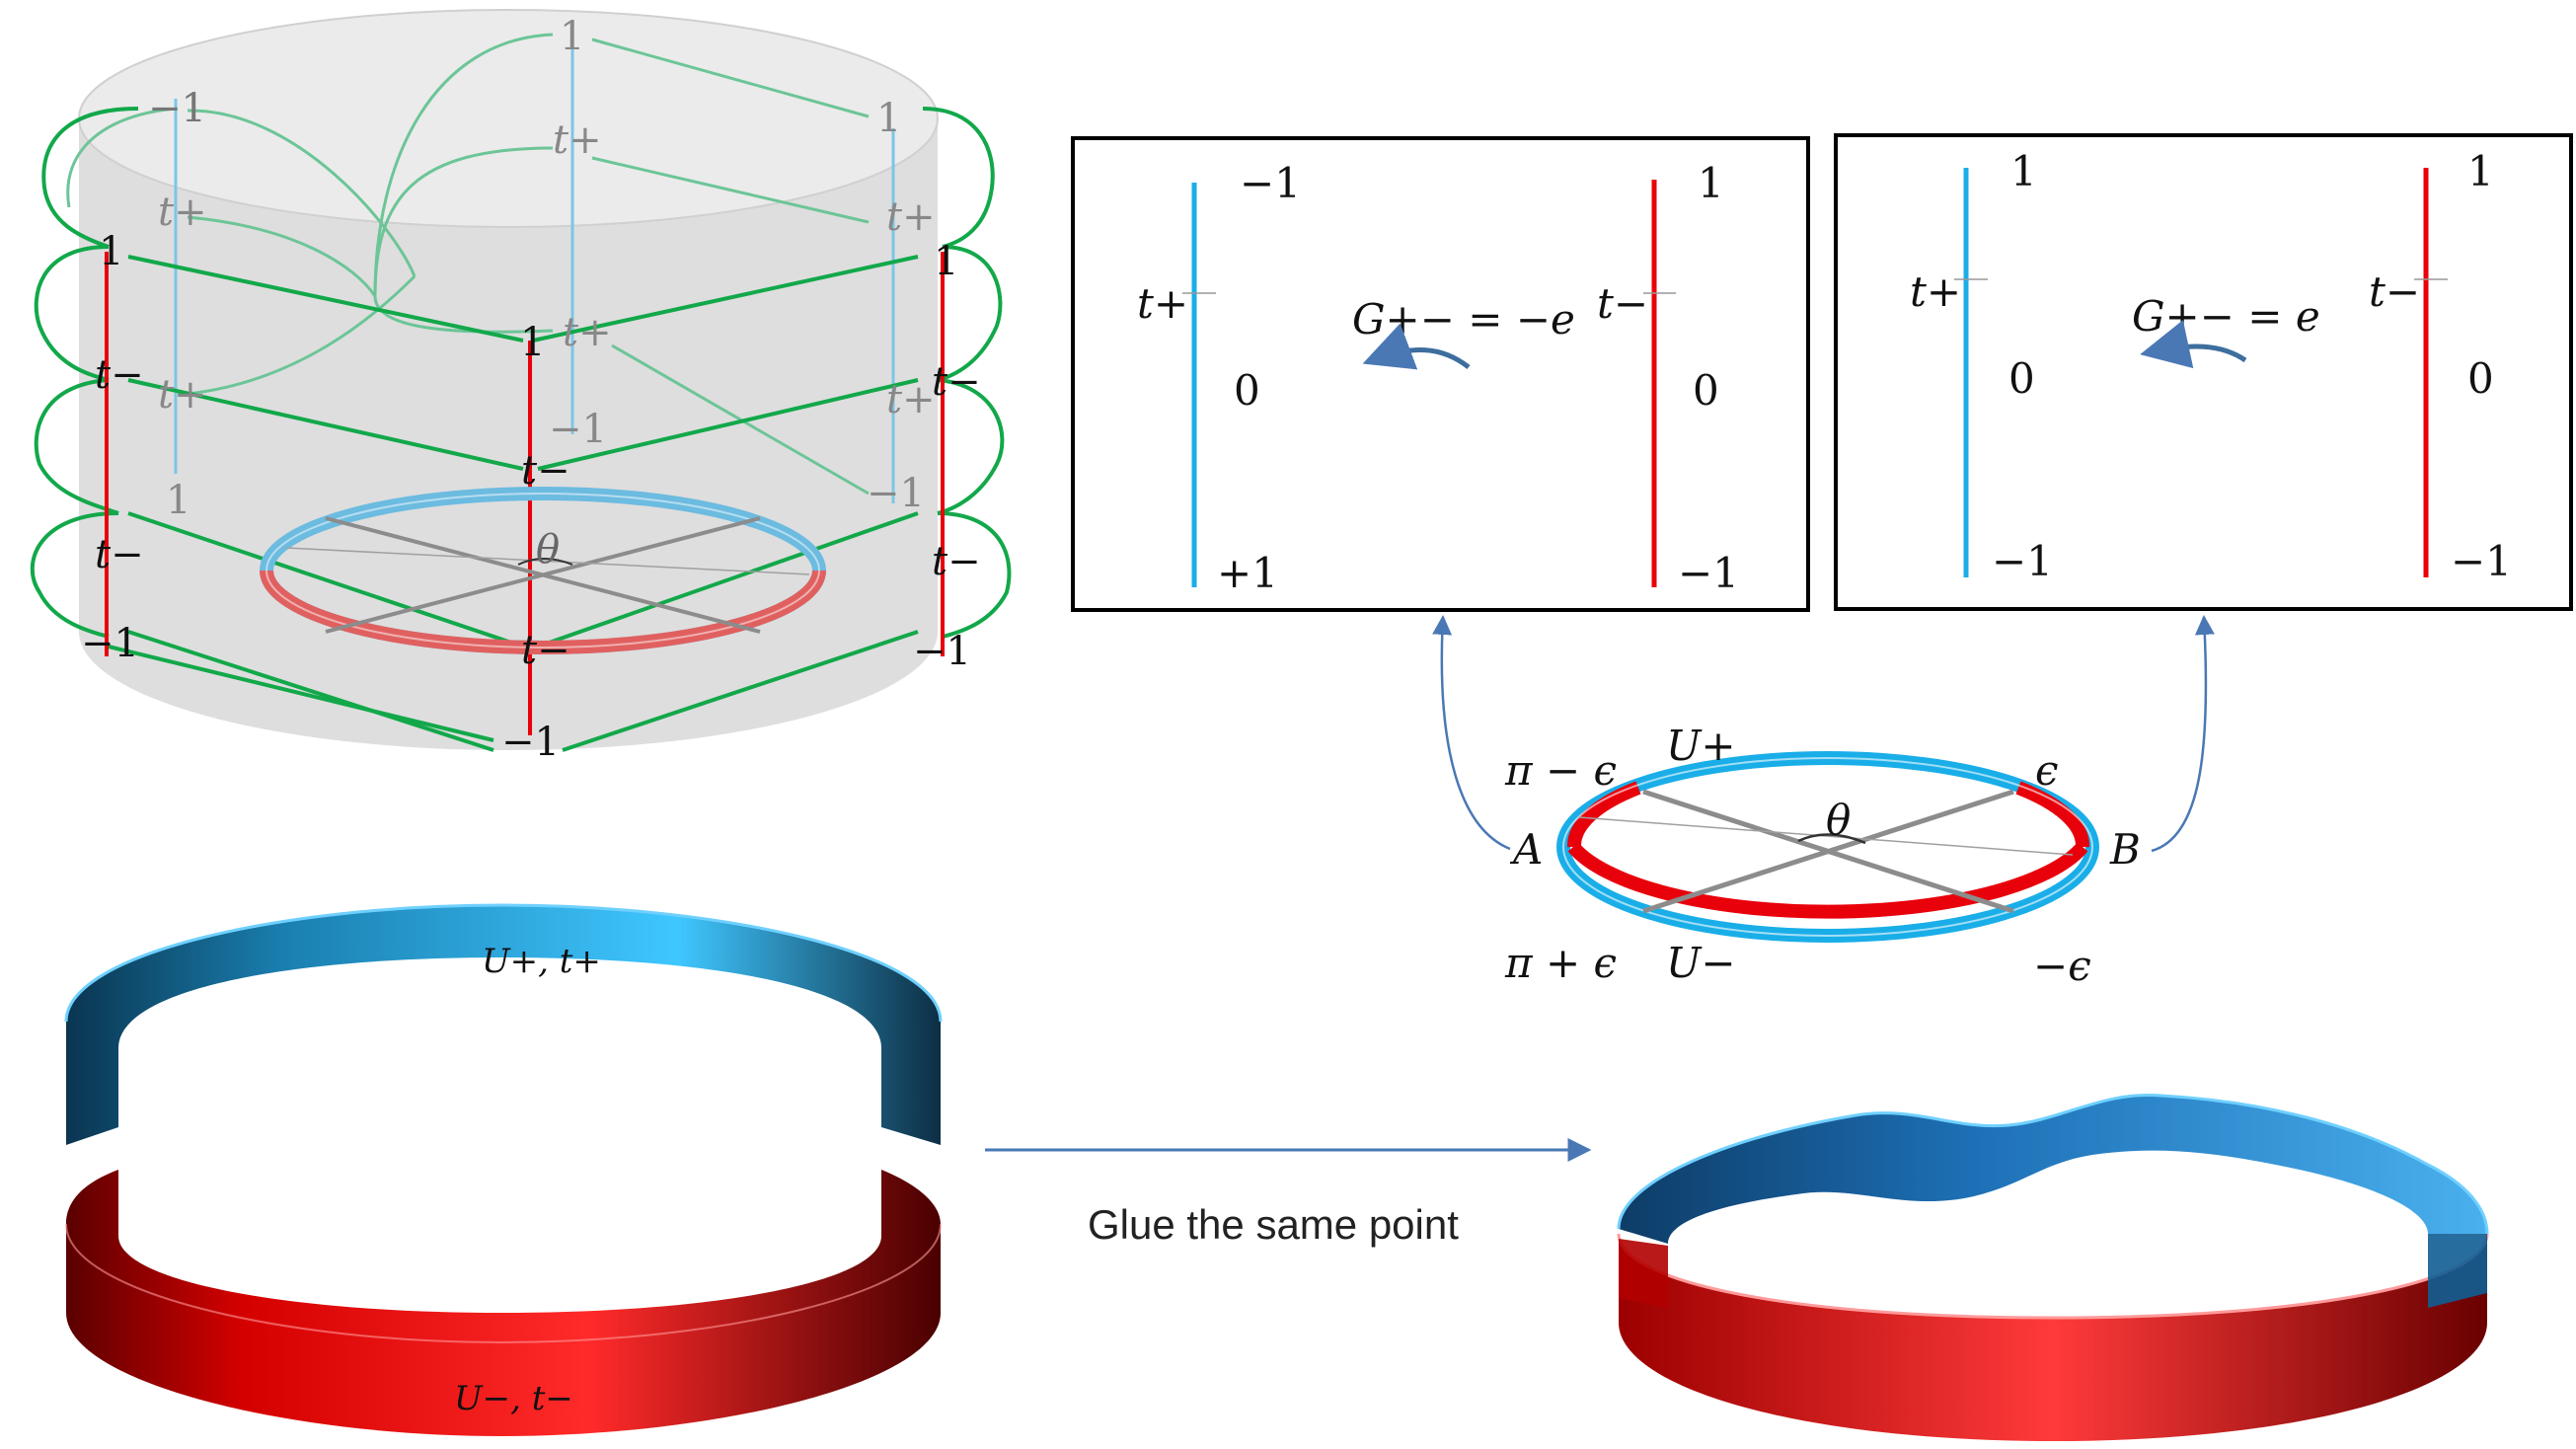 The height and width of the screenshot is (1449, 2576). What do you see at coordinates (182, 212) in the screenshot?
I see `cyl-blue-left-t: t+` at bounding box center [182, 212].